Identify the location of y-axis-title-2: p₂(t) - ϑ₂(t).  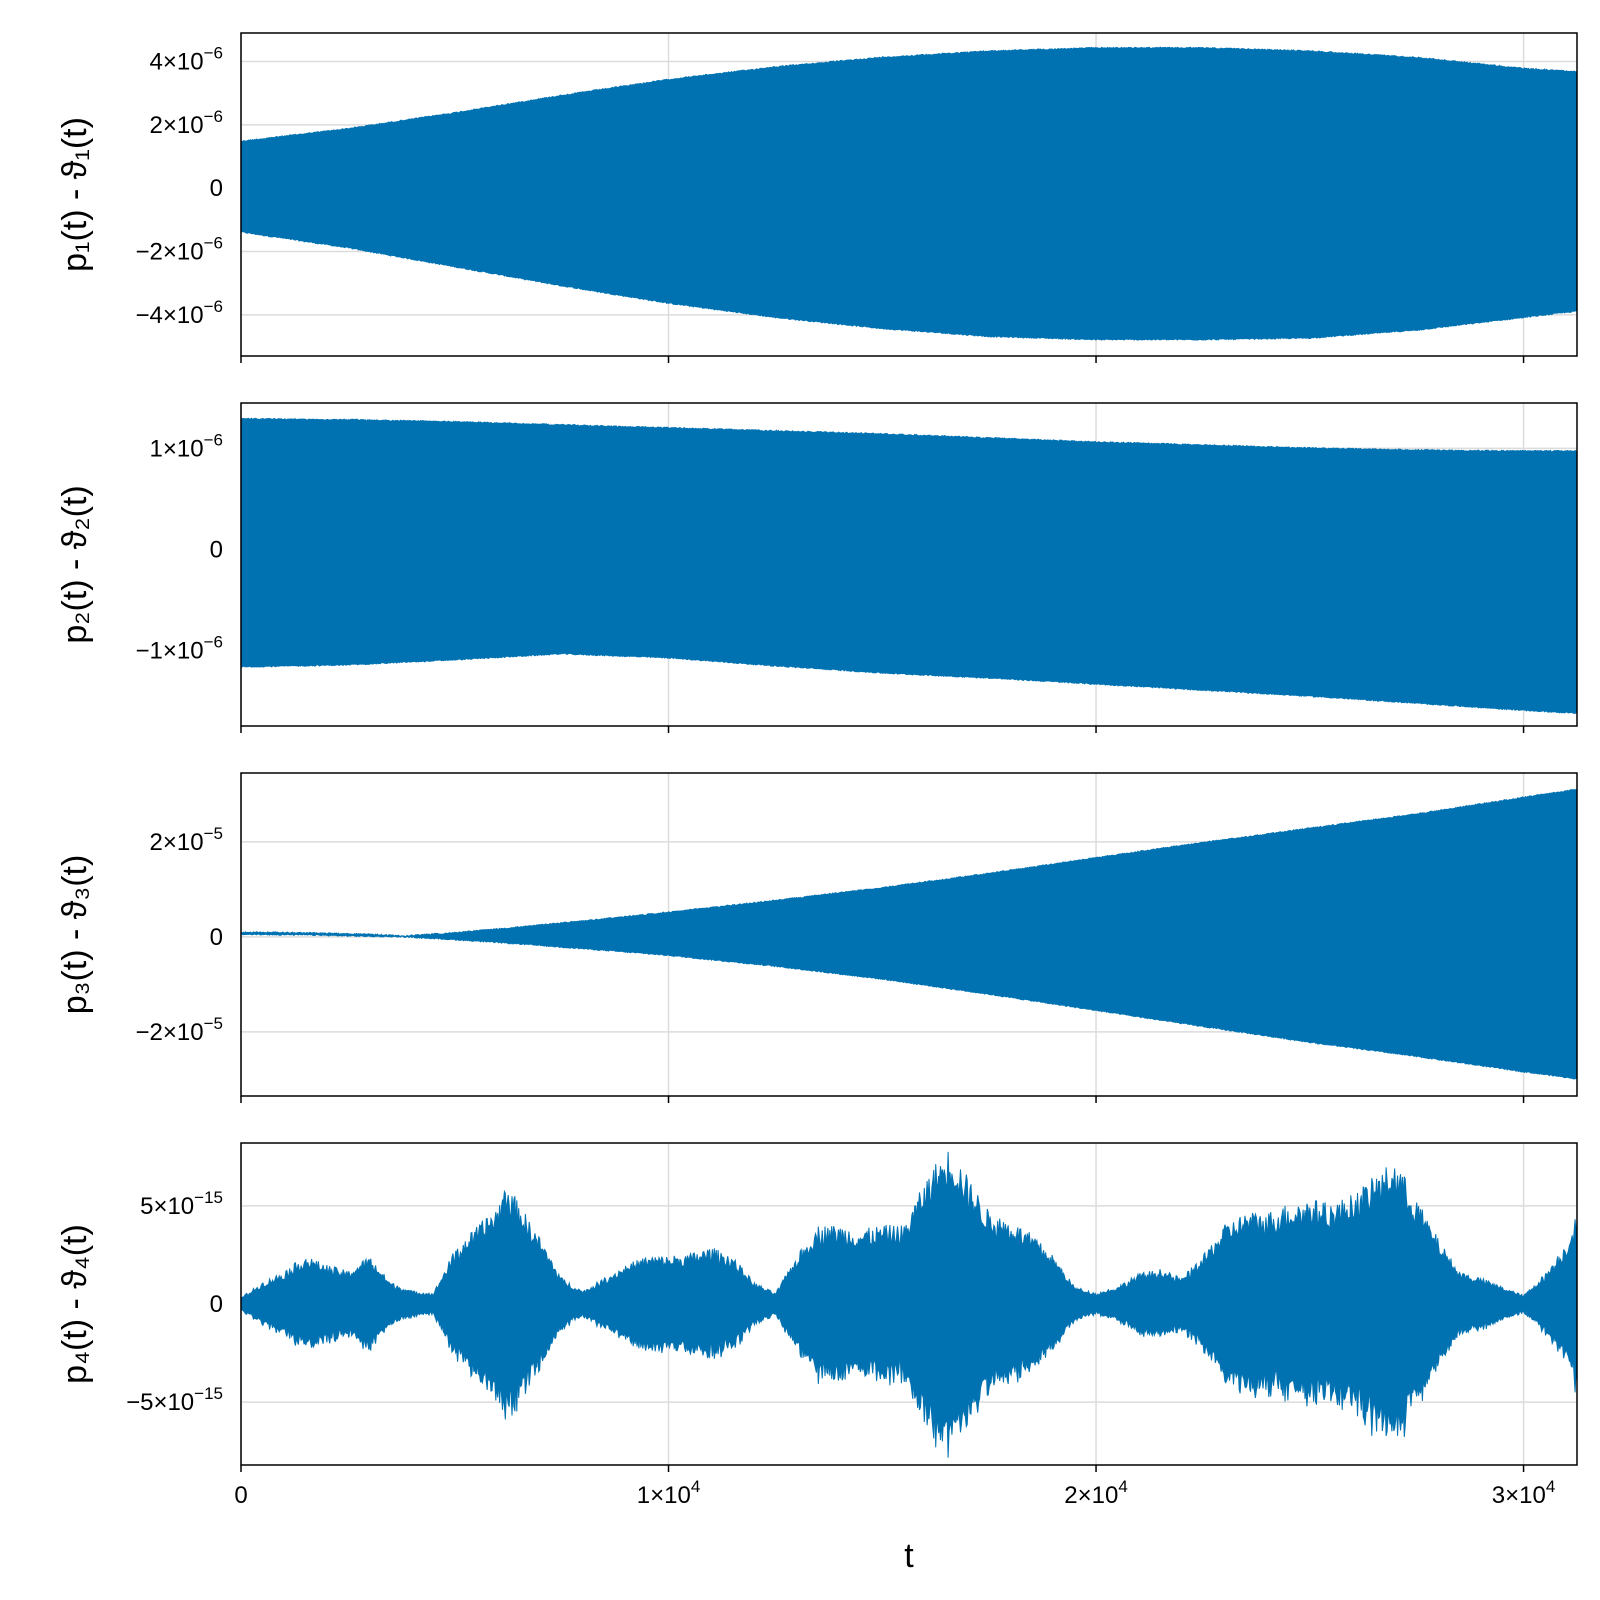
(75, 564).